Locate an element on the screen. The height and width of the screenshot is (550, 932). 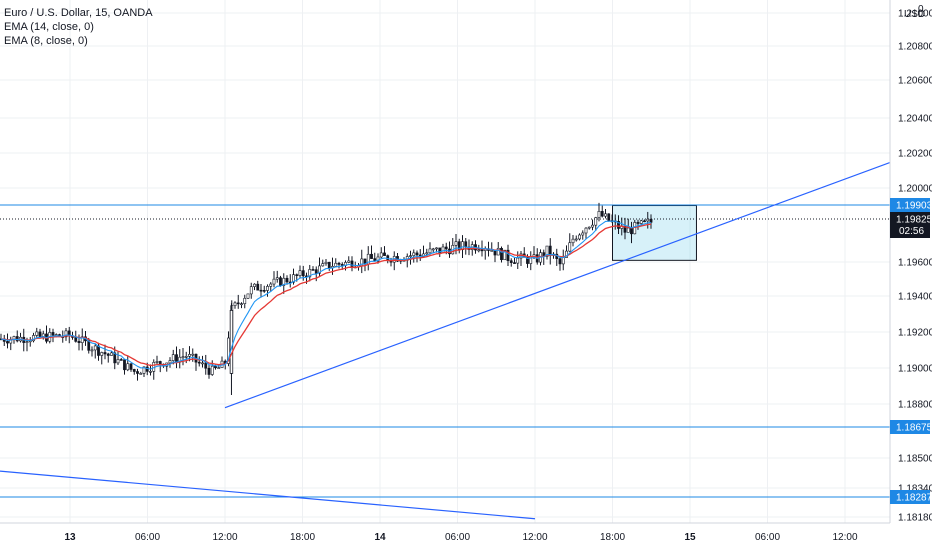
support1-tag-label: 1.18675 is located at coordinates (914, 428).